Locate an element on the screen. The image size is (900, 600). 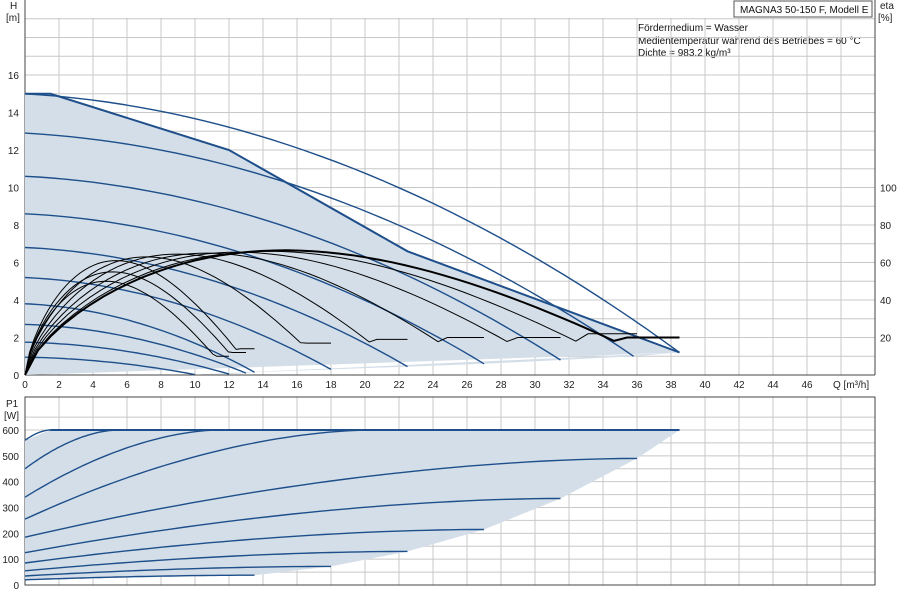
power-tick-label: 100 is located at coordinates (10, 560).